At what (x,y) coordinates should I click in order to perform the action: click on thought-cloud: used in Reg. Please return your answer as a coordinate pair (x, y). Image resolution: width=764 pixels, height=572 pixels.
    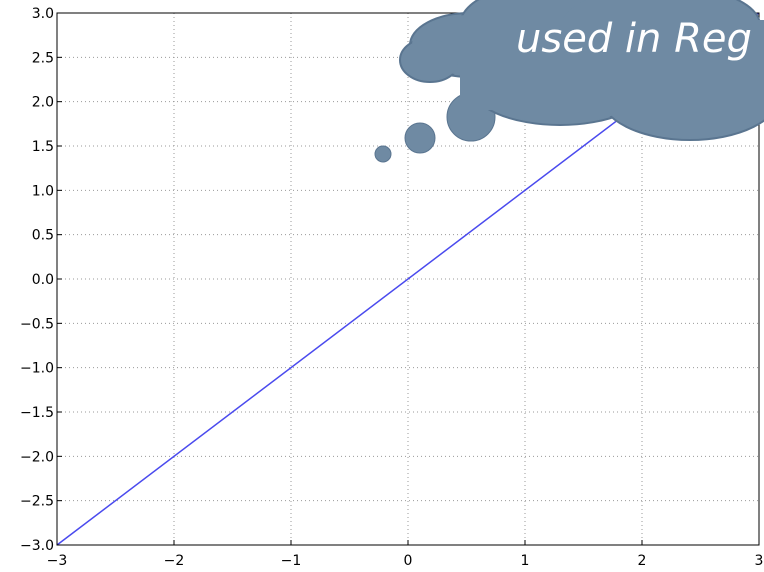
    Looking at the image, I should click on (569, 81).